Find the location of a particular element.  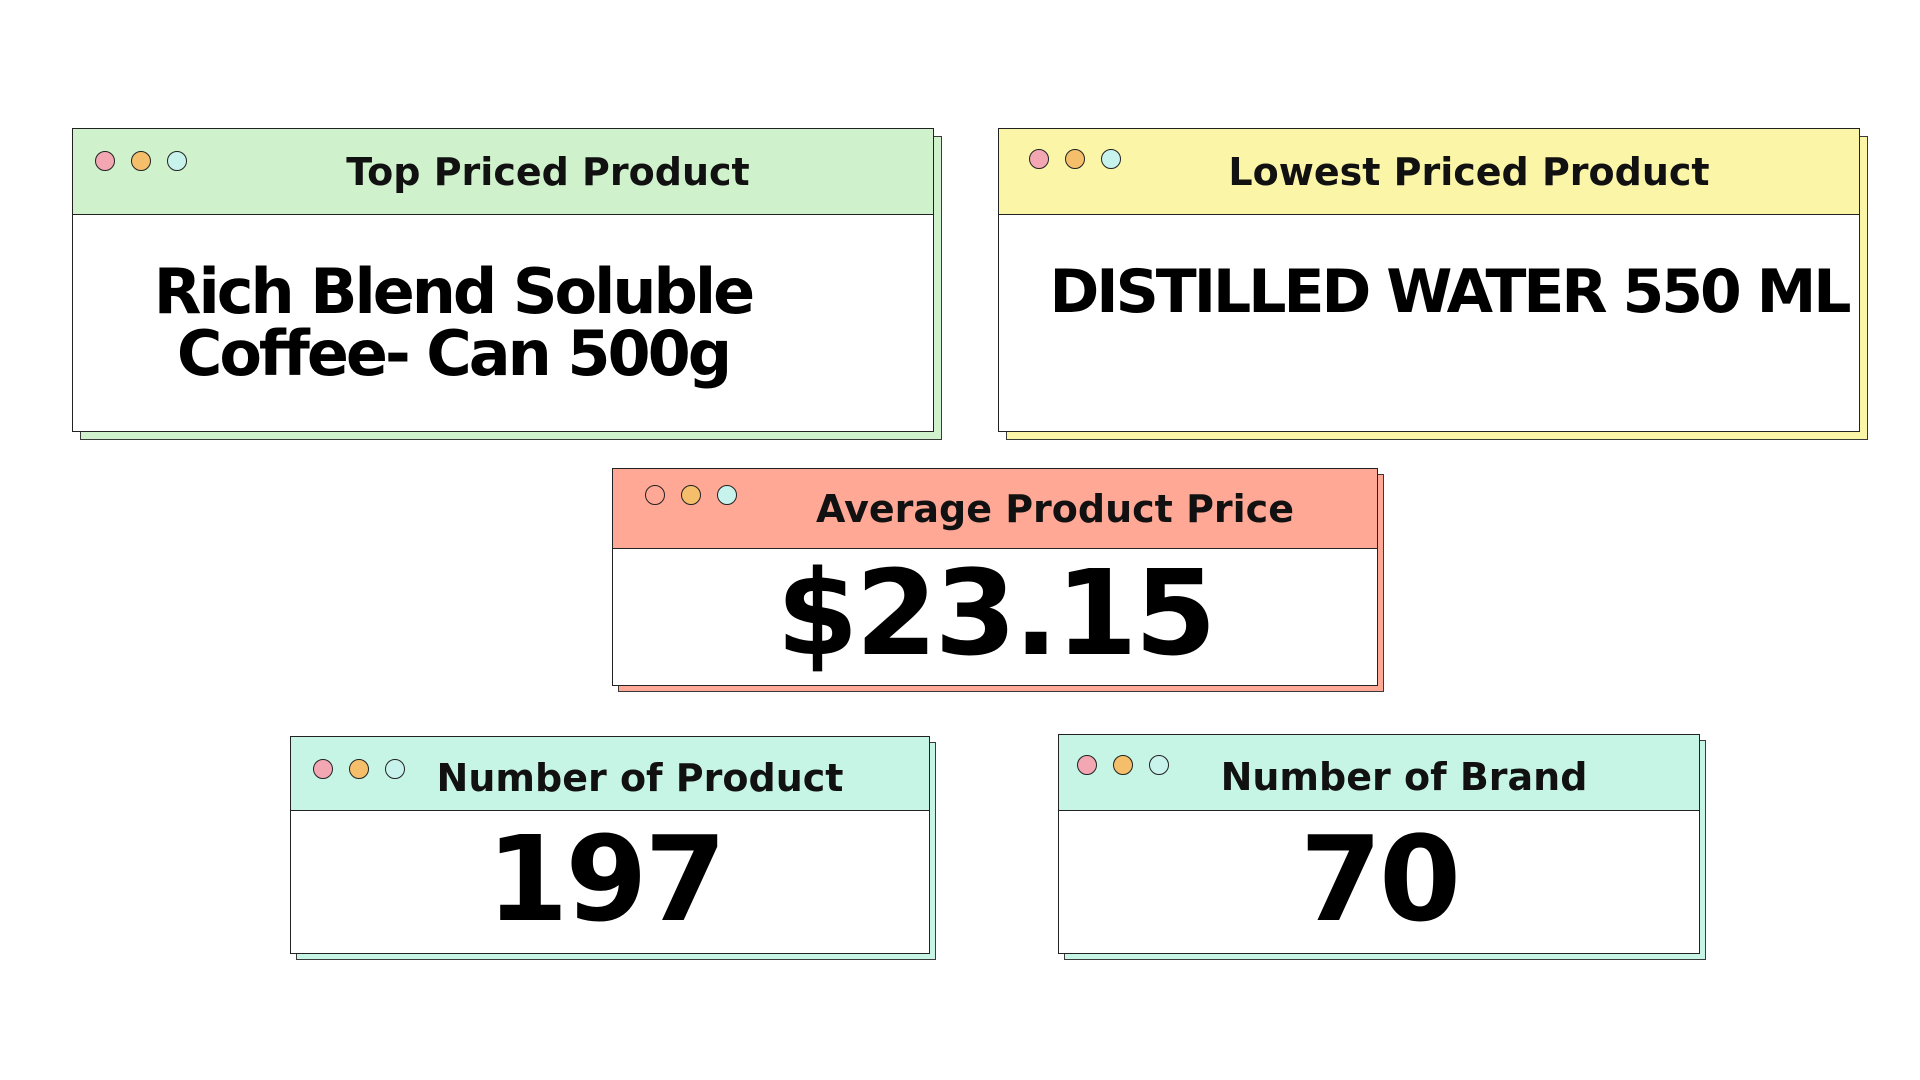

card-body: DISTILLED WATER 550 ML is located at coordinates (1429, 323).